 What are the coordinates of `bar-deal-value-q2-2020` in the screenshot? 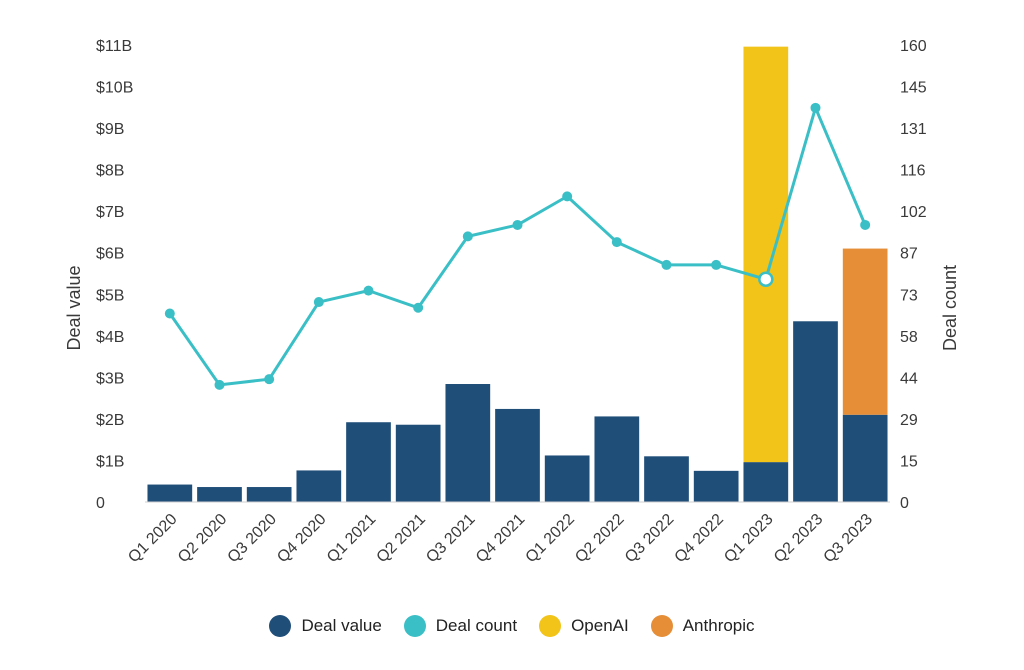 It's located at (219, 494).